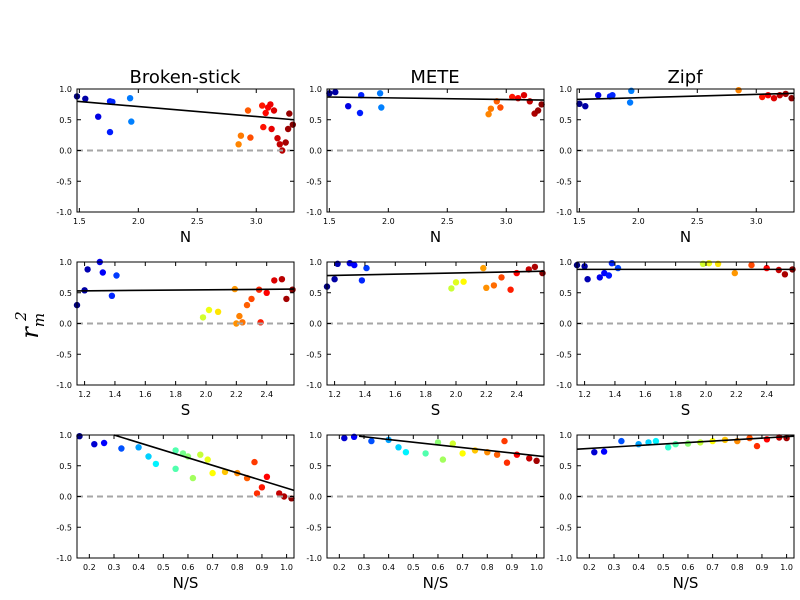 Image resolution: width=800 pixels, height=600 pixels. Describe the element at coordinates (736, 394) in the screenshot. I see `x-tick-label: 2.2` at that location.